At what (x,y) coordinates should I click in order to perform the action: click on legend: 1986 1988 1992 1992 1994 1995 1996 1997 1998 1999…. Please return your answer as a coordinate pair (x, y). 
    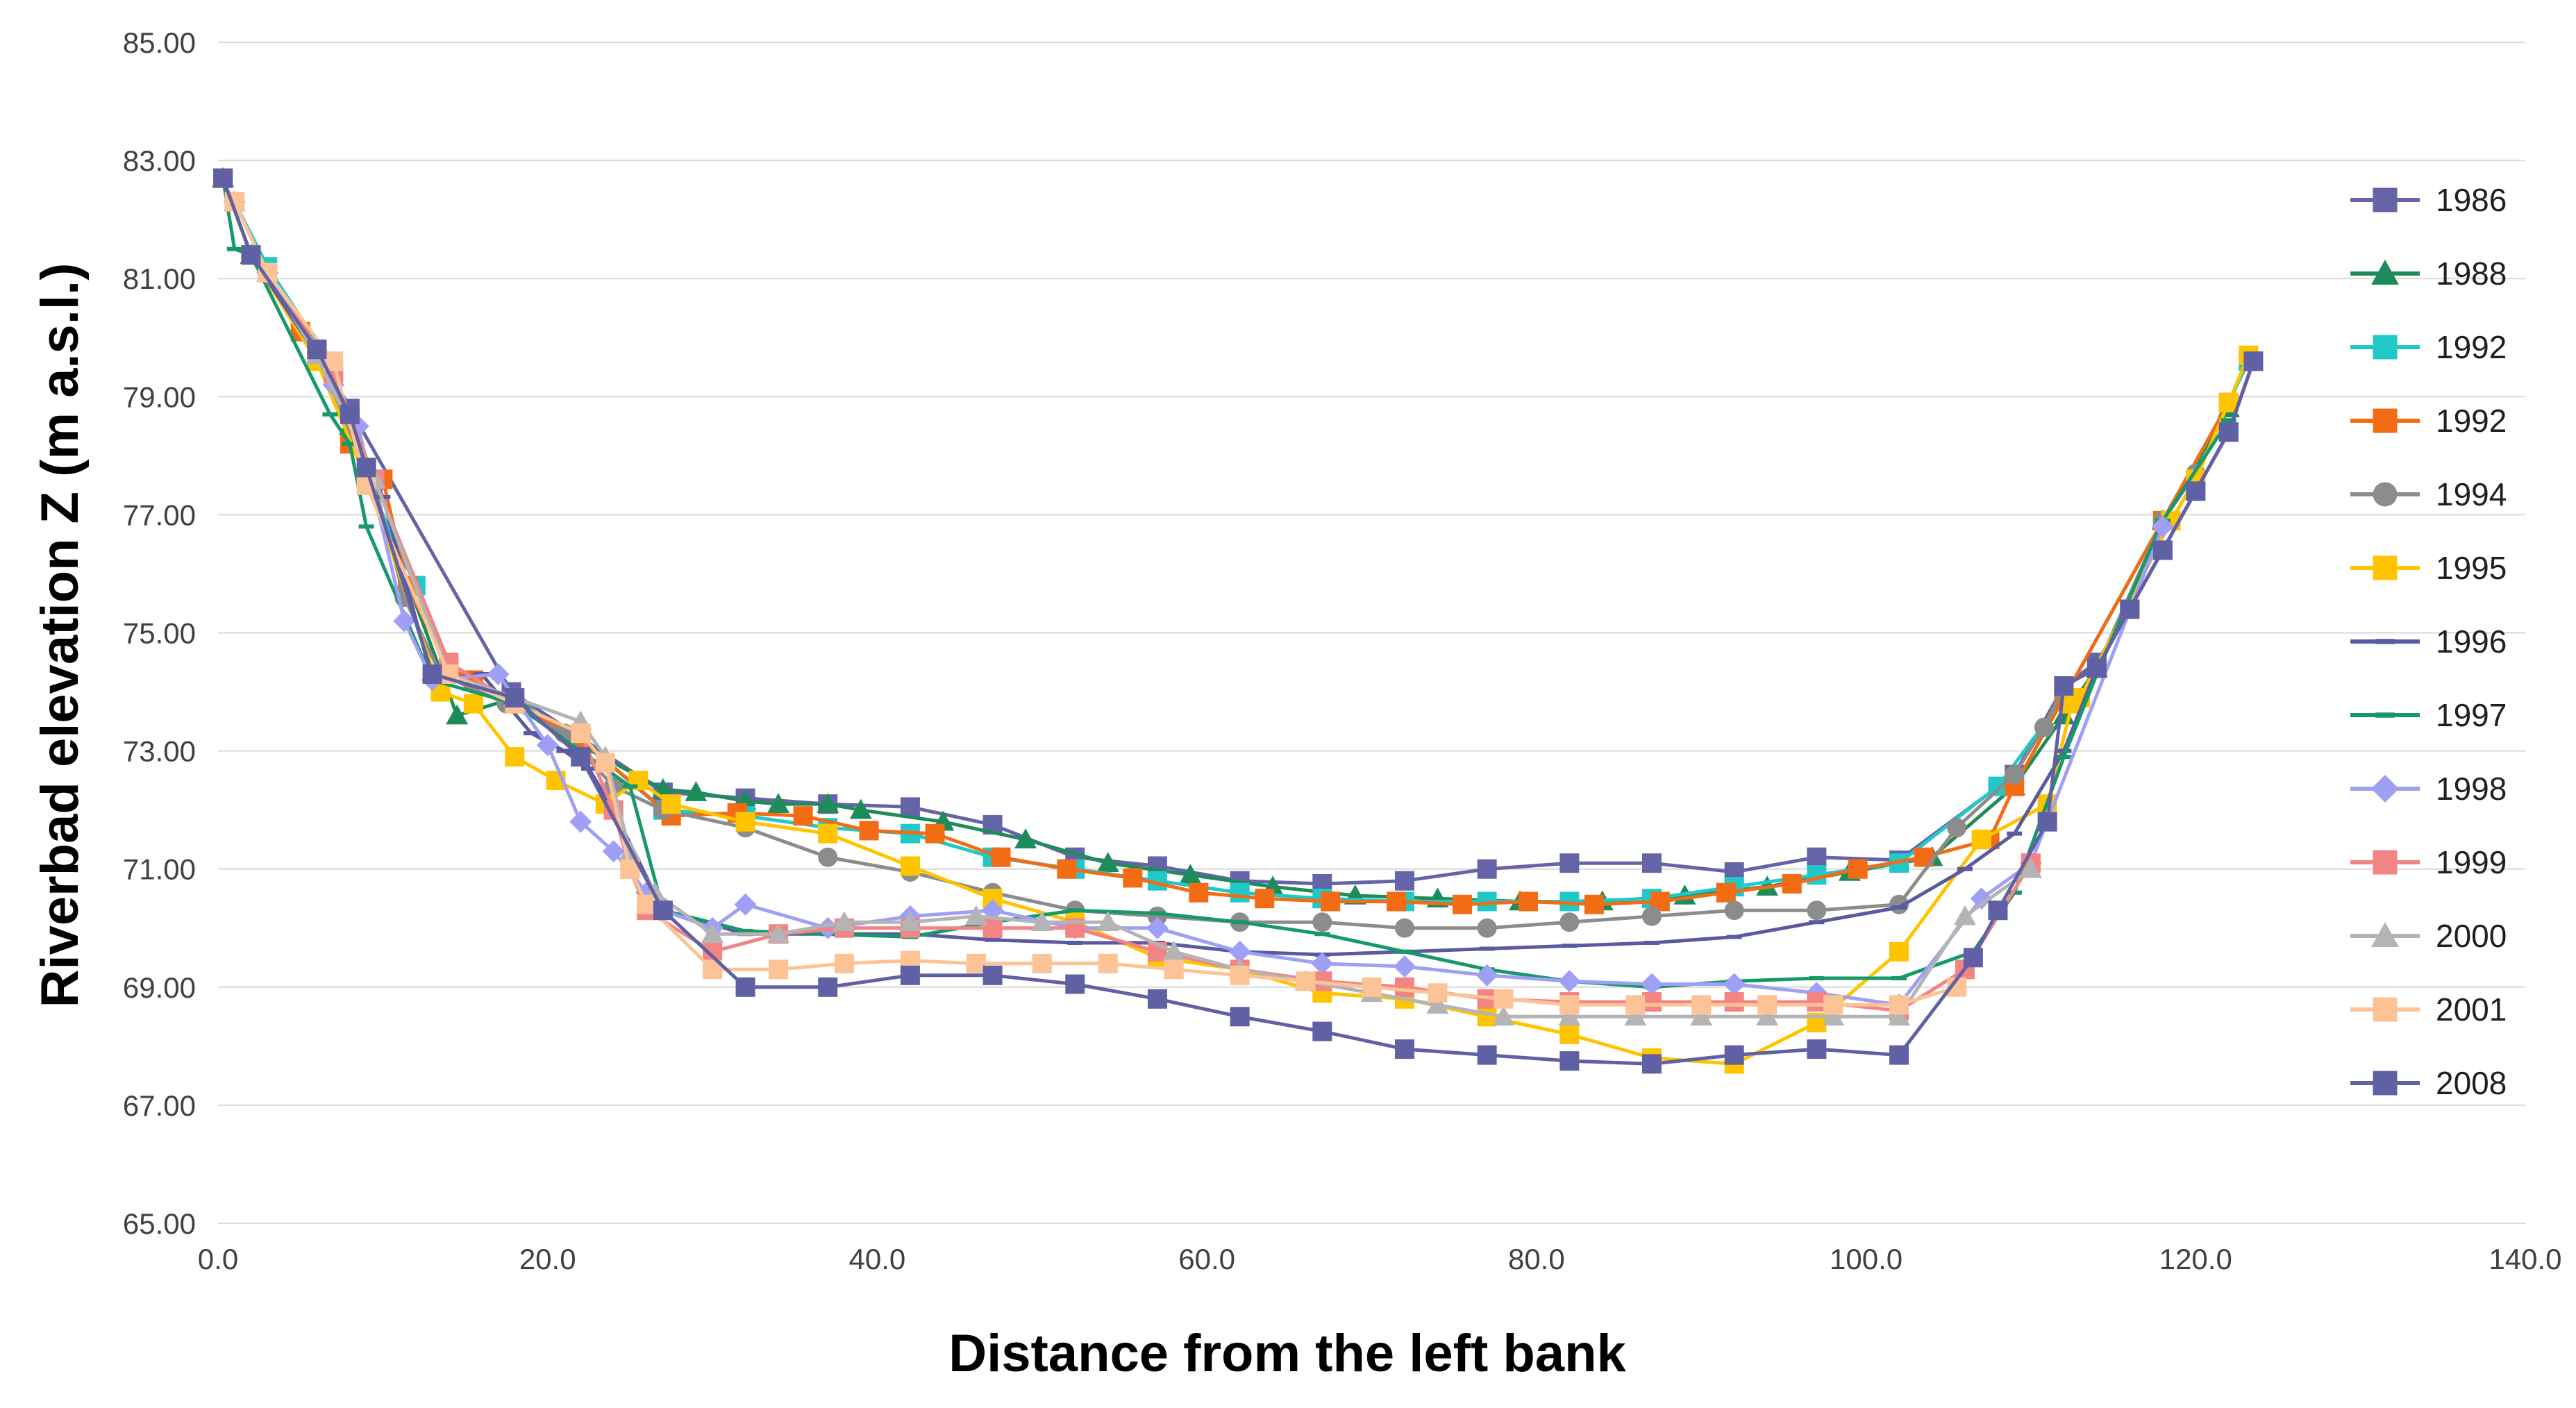
    Looking at the image, I should click on (2428, 641).